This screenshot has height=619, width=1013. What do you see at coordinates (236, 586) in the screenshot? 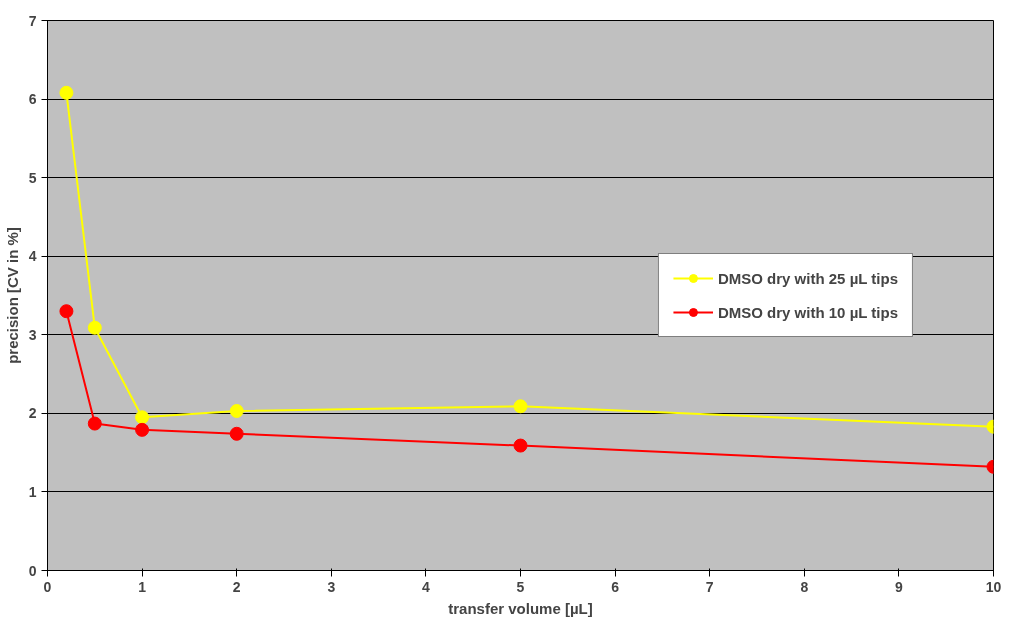
I see `x-tick-label: 2` at bounding box center [236, 586].